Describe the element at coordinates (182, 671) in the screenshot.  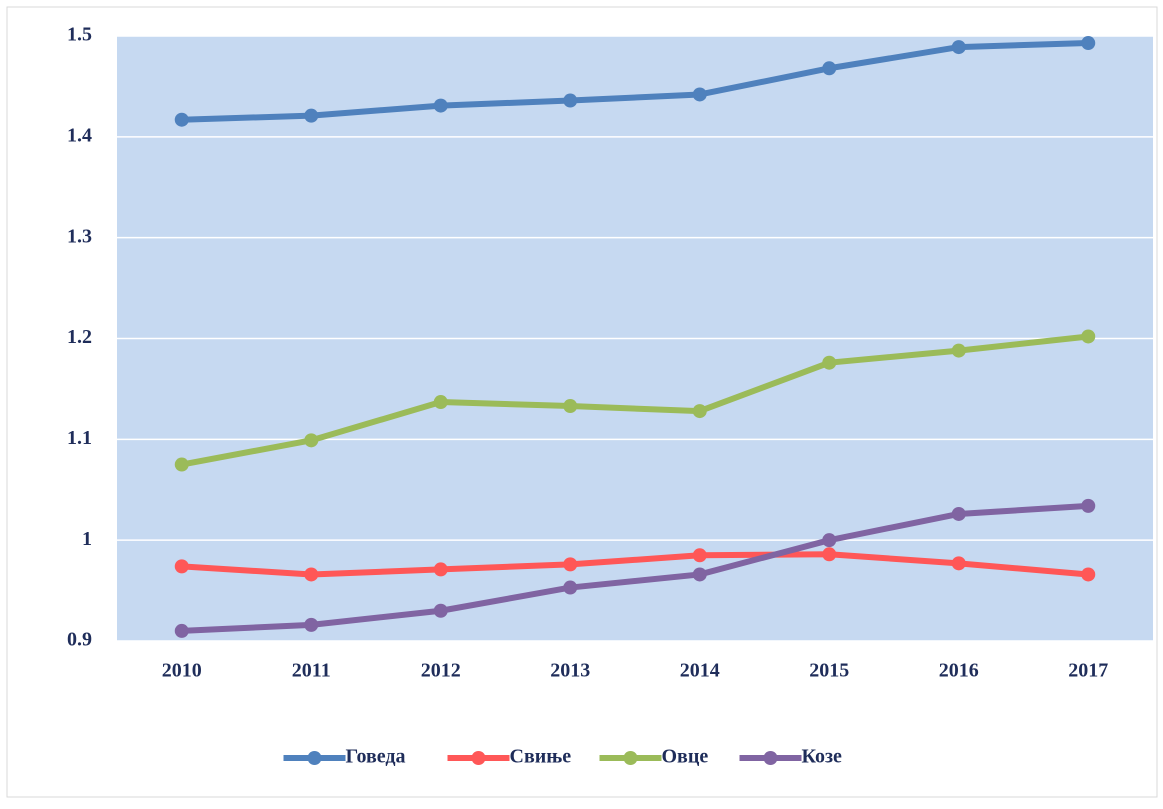
I see `x-tick-label: 2010` at that location.